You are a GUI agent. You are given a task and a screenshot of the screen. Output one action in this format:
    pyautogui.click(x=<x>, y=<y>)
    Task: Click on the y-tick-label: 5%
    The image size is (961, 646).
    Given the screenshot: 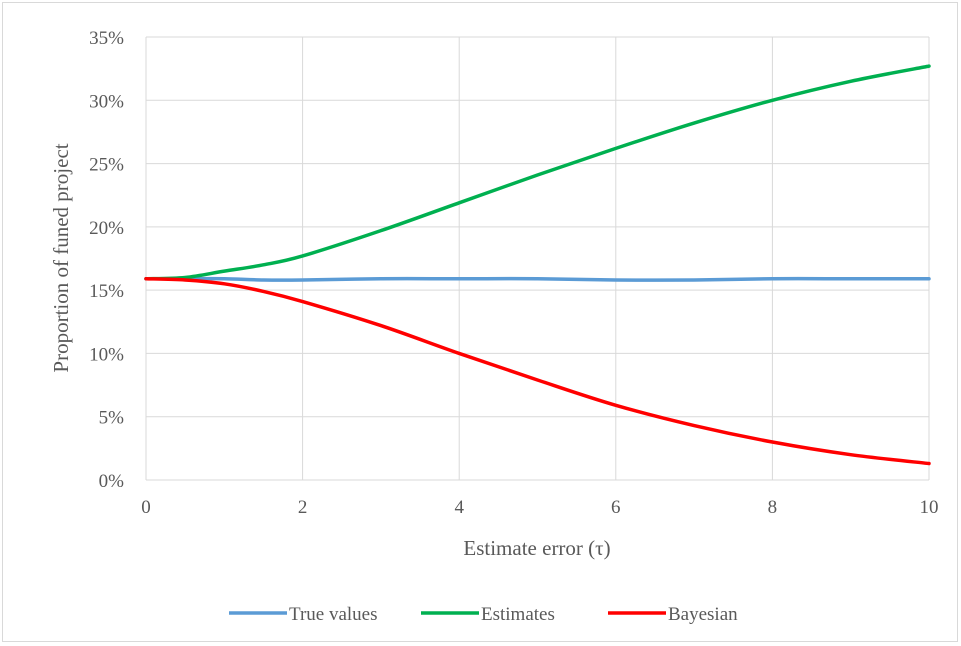 What is the action you would take?
    pyautogui.click(x=112, y=418)
    